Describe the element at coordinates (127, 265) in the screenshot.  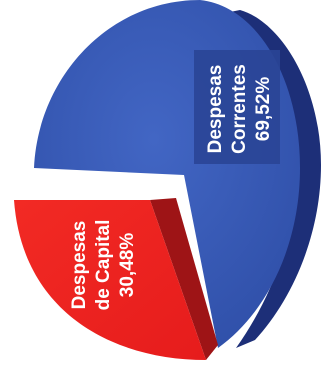
I see `capital-value-label: 30,48%` at that location.